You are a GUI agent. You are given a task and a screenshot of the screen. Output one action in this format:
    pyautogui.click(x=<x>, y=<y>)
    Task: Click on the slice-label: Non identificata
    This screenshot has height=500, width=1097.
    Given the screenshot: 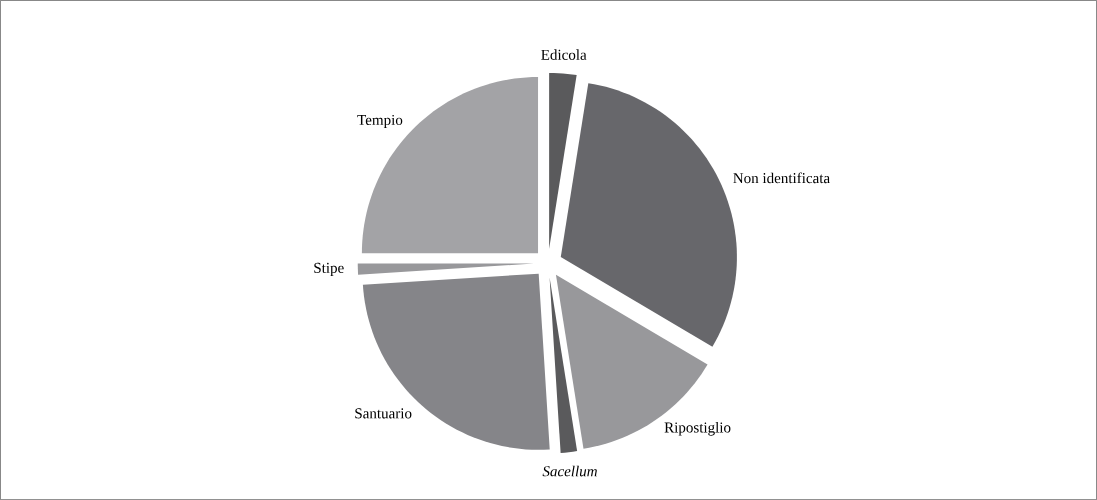 What is the action you would take?
    pyautogui.click(x=781, y=178)
    